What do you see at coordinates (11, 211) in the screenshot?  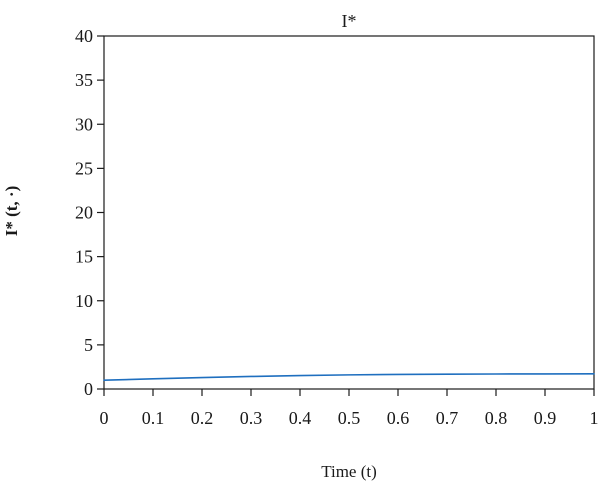 I see `y-axis-label: I* (t, ·)` at bounding box center [11, 211].